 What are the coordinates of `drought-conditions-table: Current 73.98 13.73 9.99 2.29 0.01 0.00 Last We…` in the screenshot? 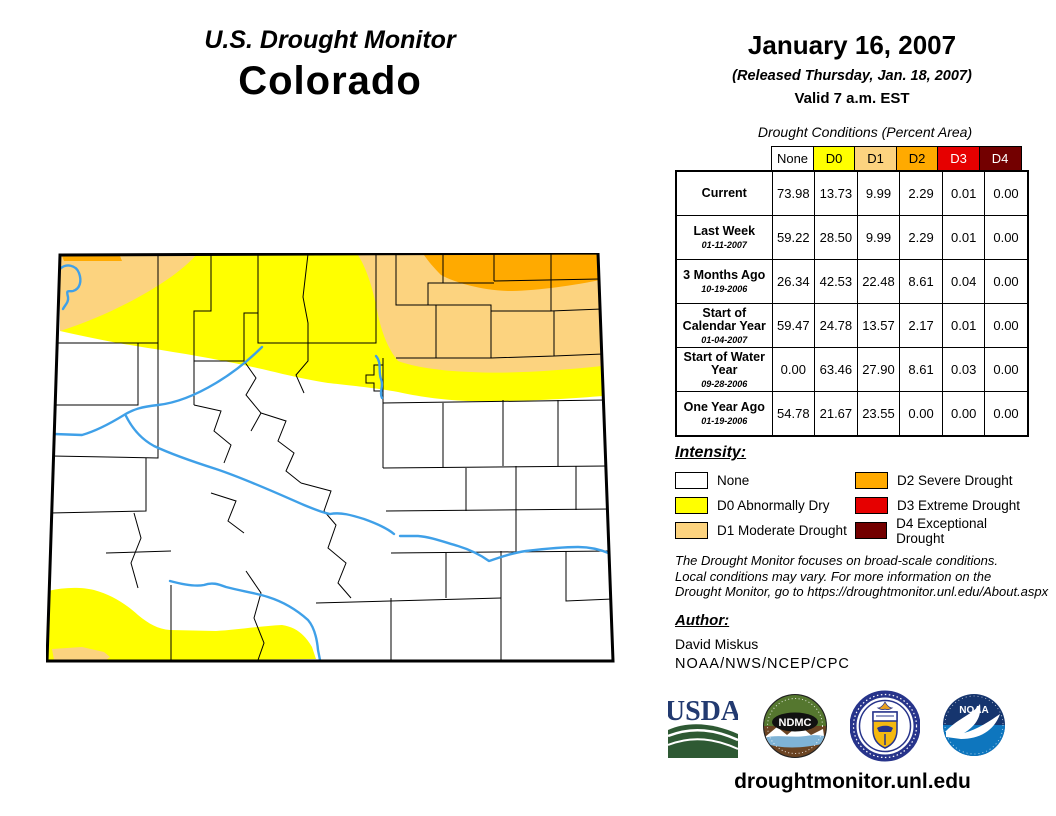 It's located at (852, 303).